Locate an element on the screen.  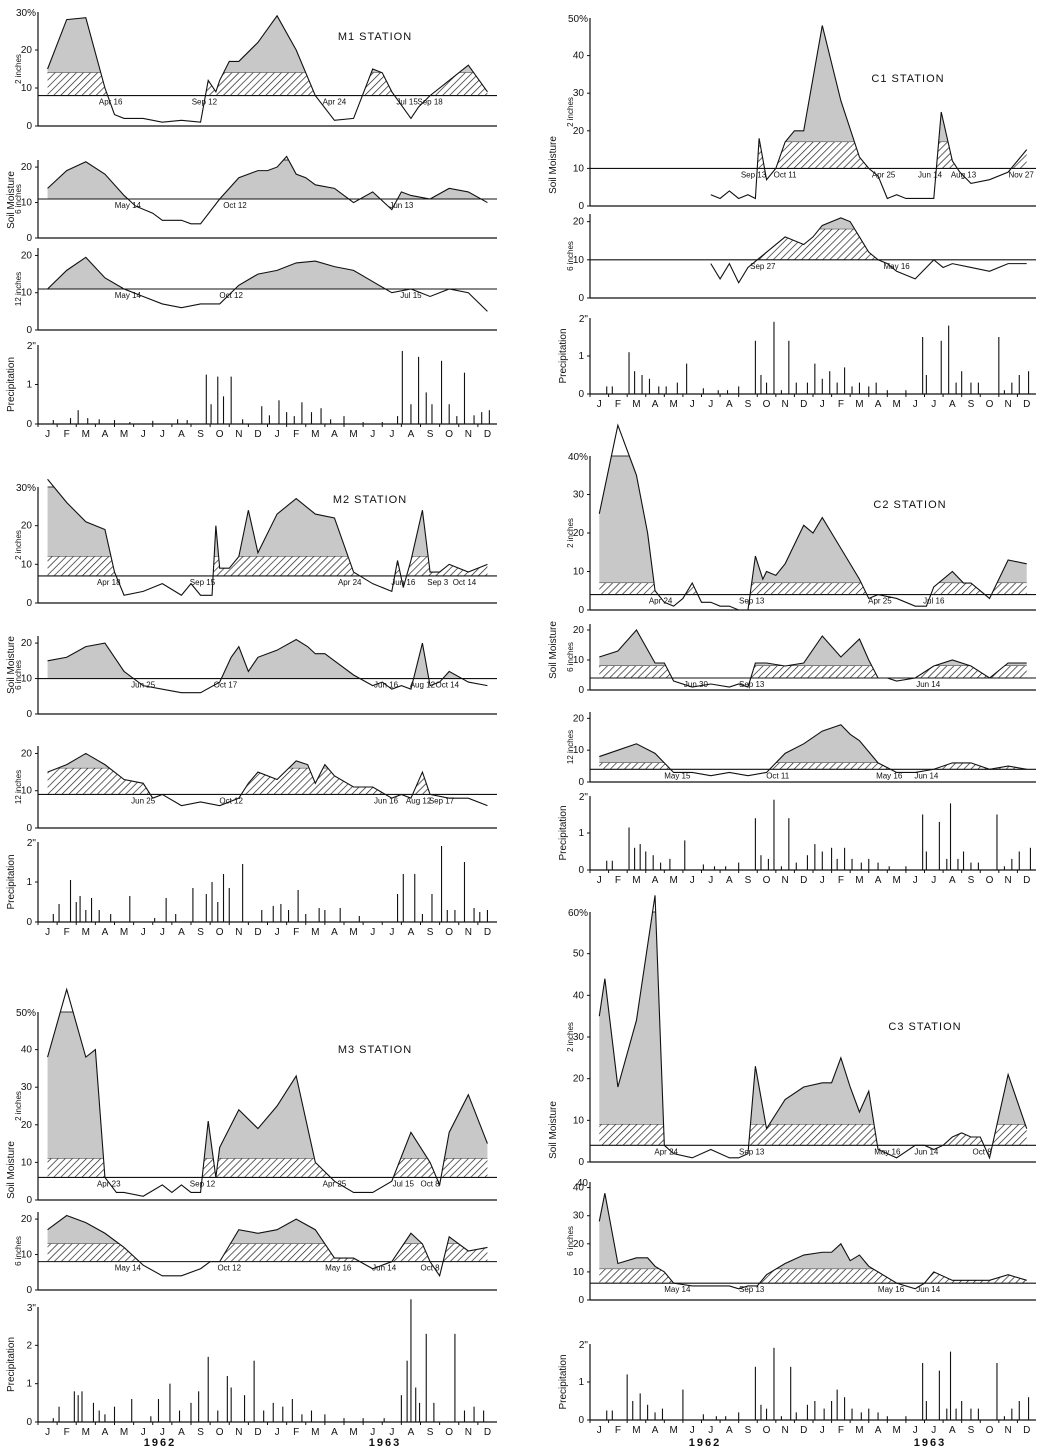
date-annotation: Apr 24 is located at coordinates (350, 582).